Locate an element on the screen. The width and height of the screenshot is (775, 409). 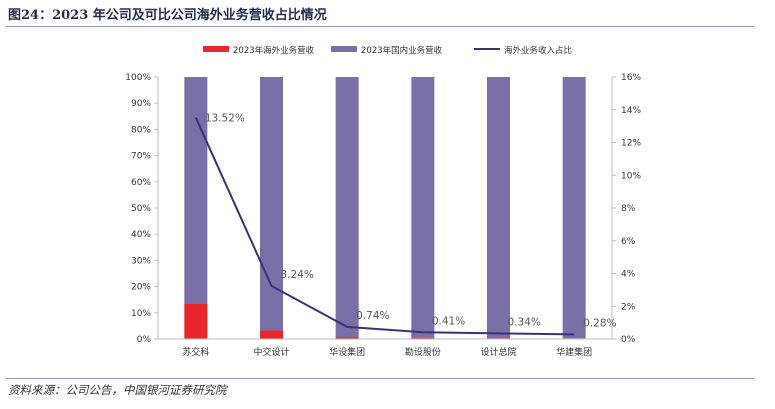
right-tick-label: 10% is located at coordinates (631, 176).